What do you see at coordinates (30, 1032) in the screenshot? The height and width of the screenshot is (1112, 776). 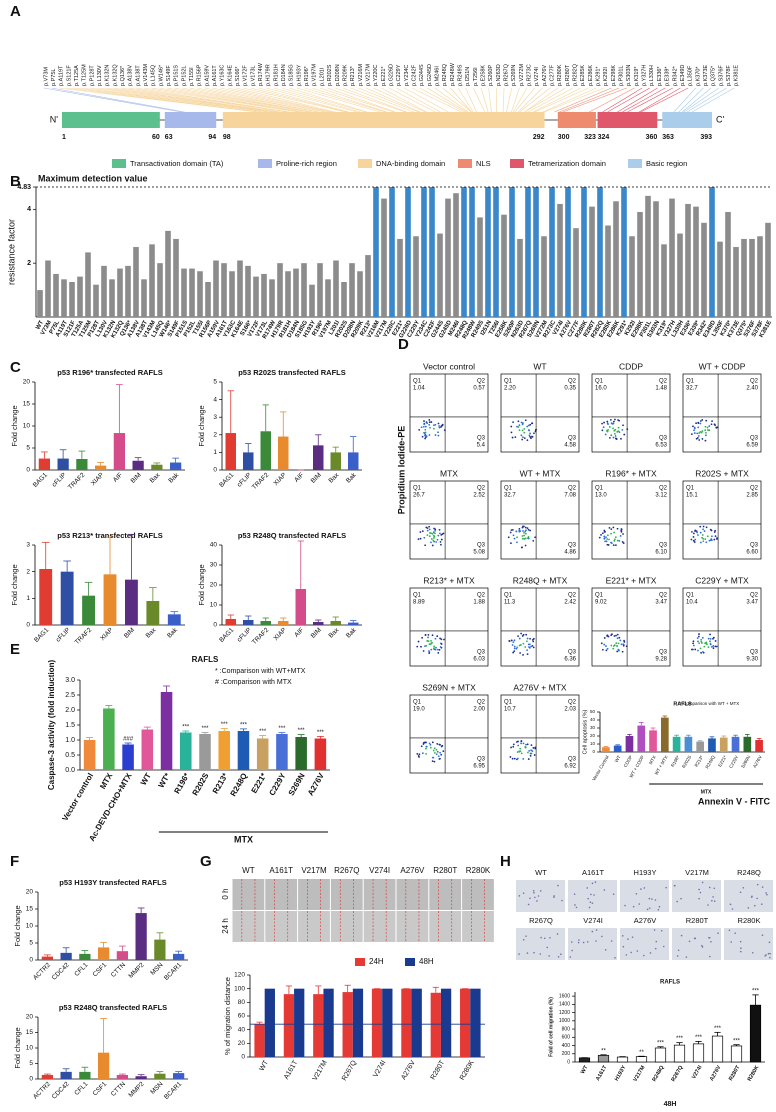 I see `y-tick-label: 15` at bounding box center [30, 1032].